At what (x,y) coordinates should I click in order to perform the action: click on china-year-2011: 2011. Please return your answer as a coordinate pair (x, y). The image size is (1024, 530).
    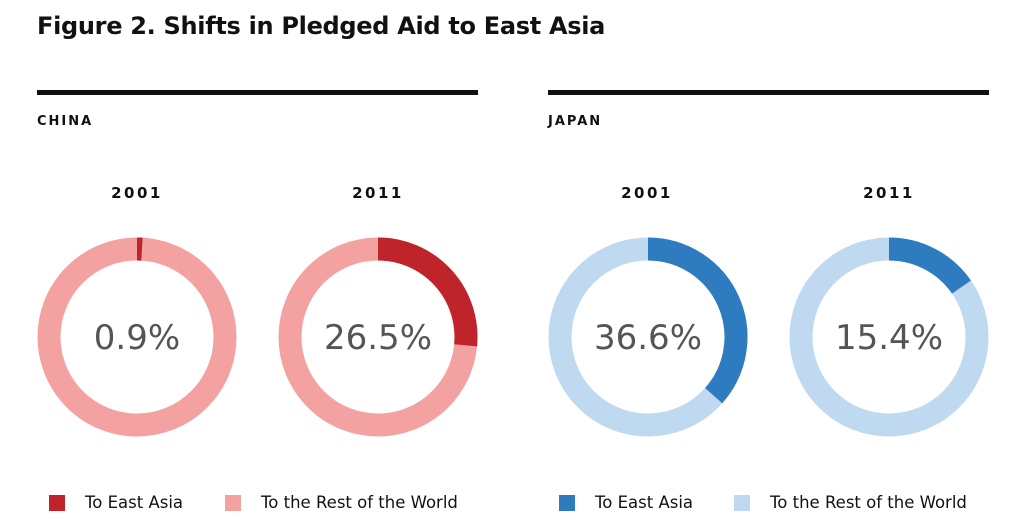
    Looking at the image, I should click on (378, 193).